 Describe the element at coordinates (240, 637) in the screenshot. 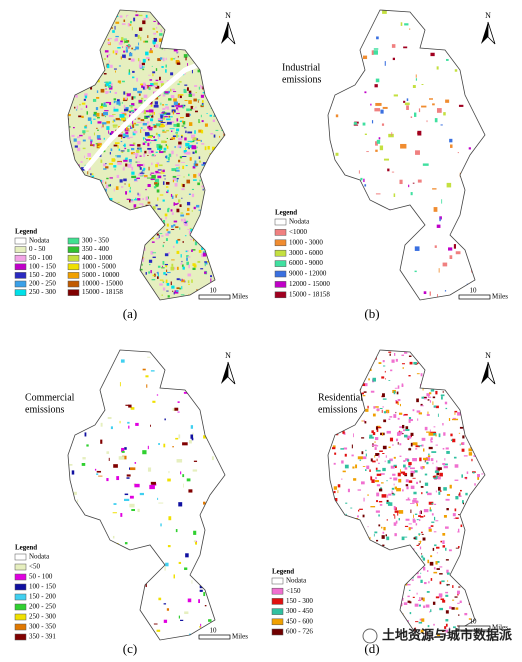

I see `scale-unit: Miles` at that location.